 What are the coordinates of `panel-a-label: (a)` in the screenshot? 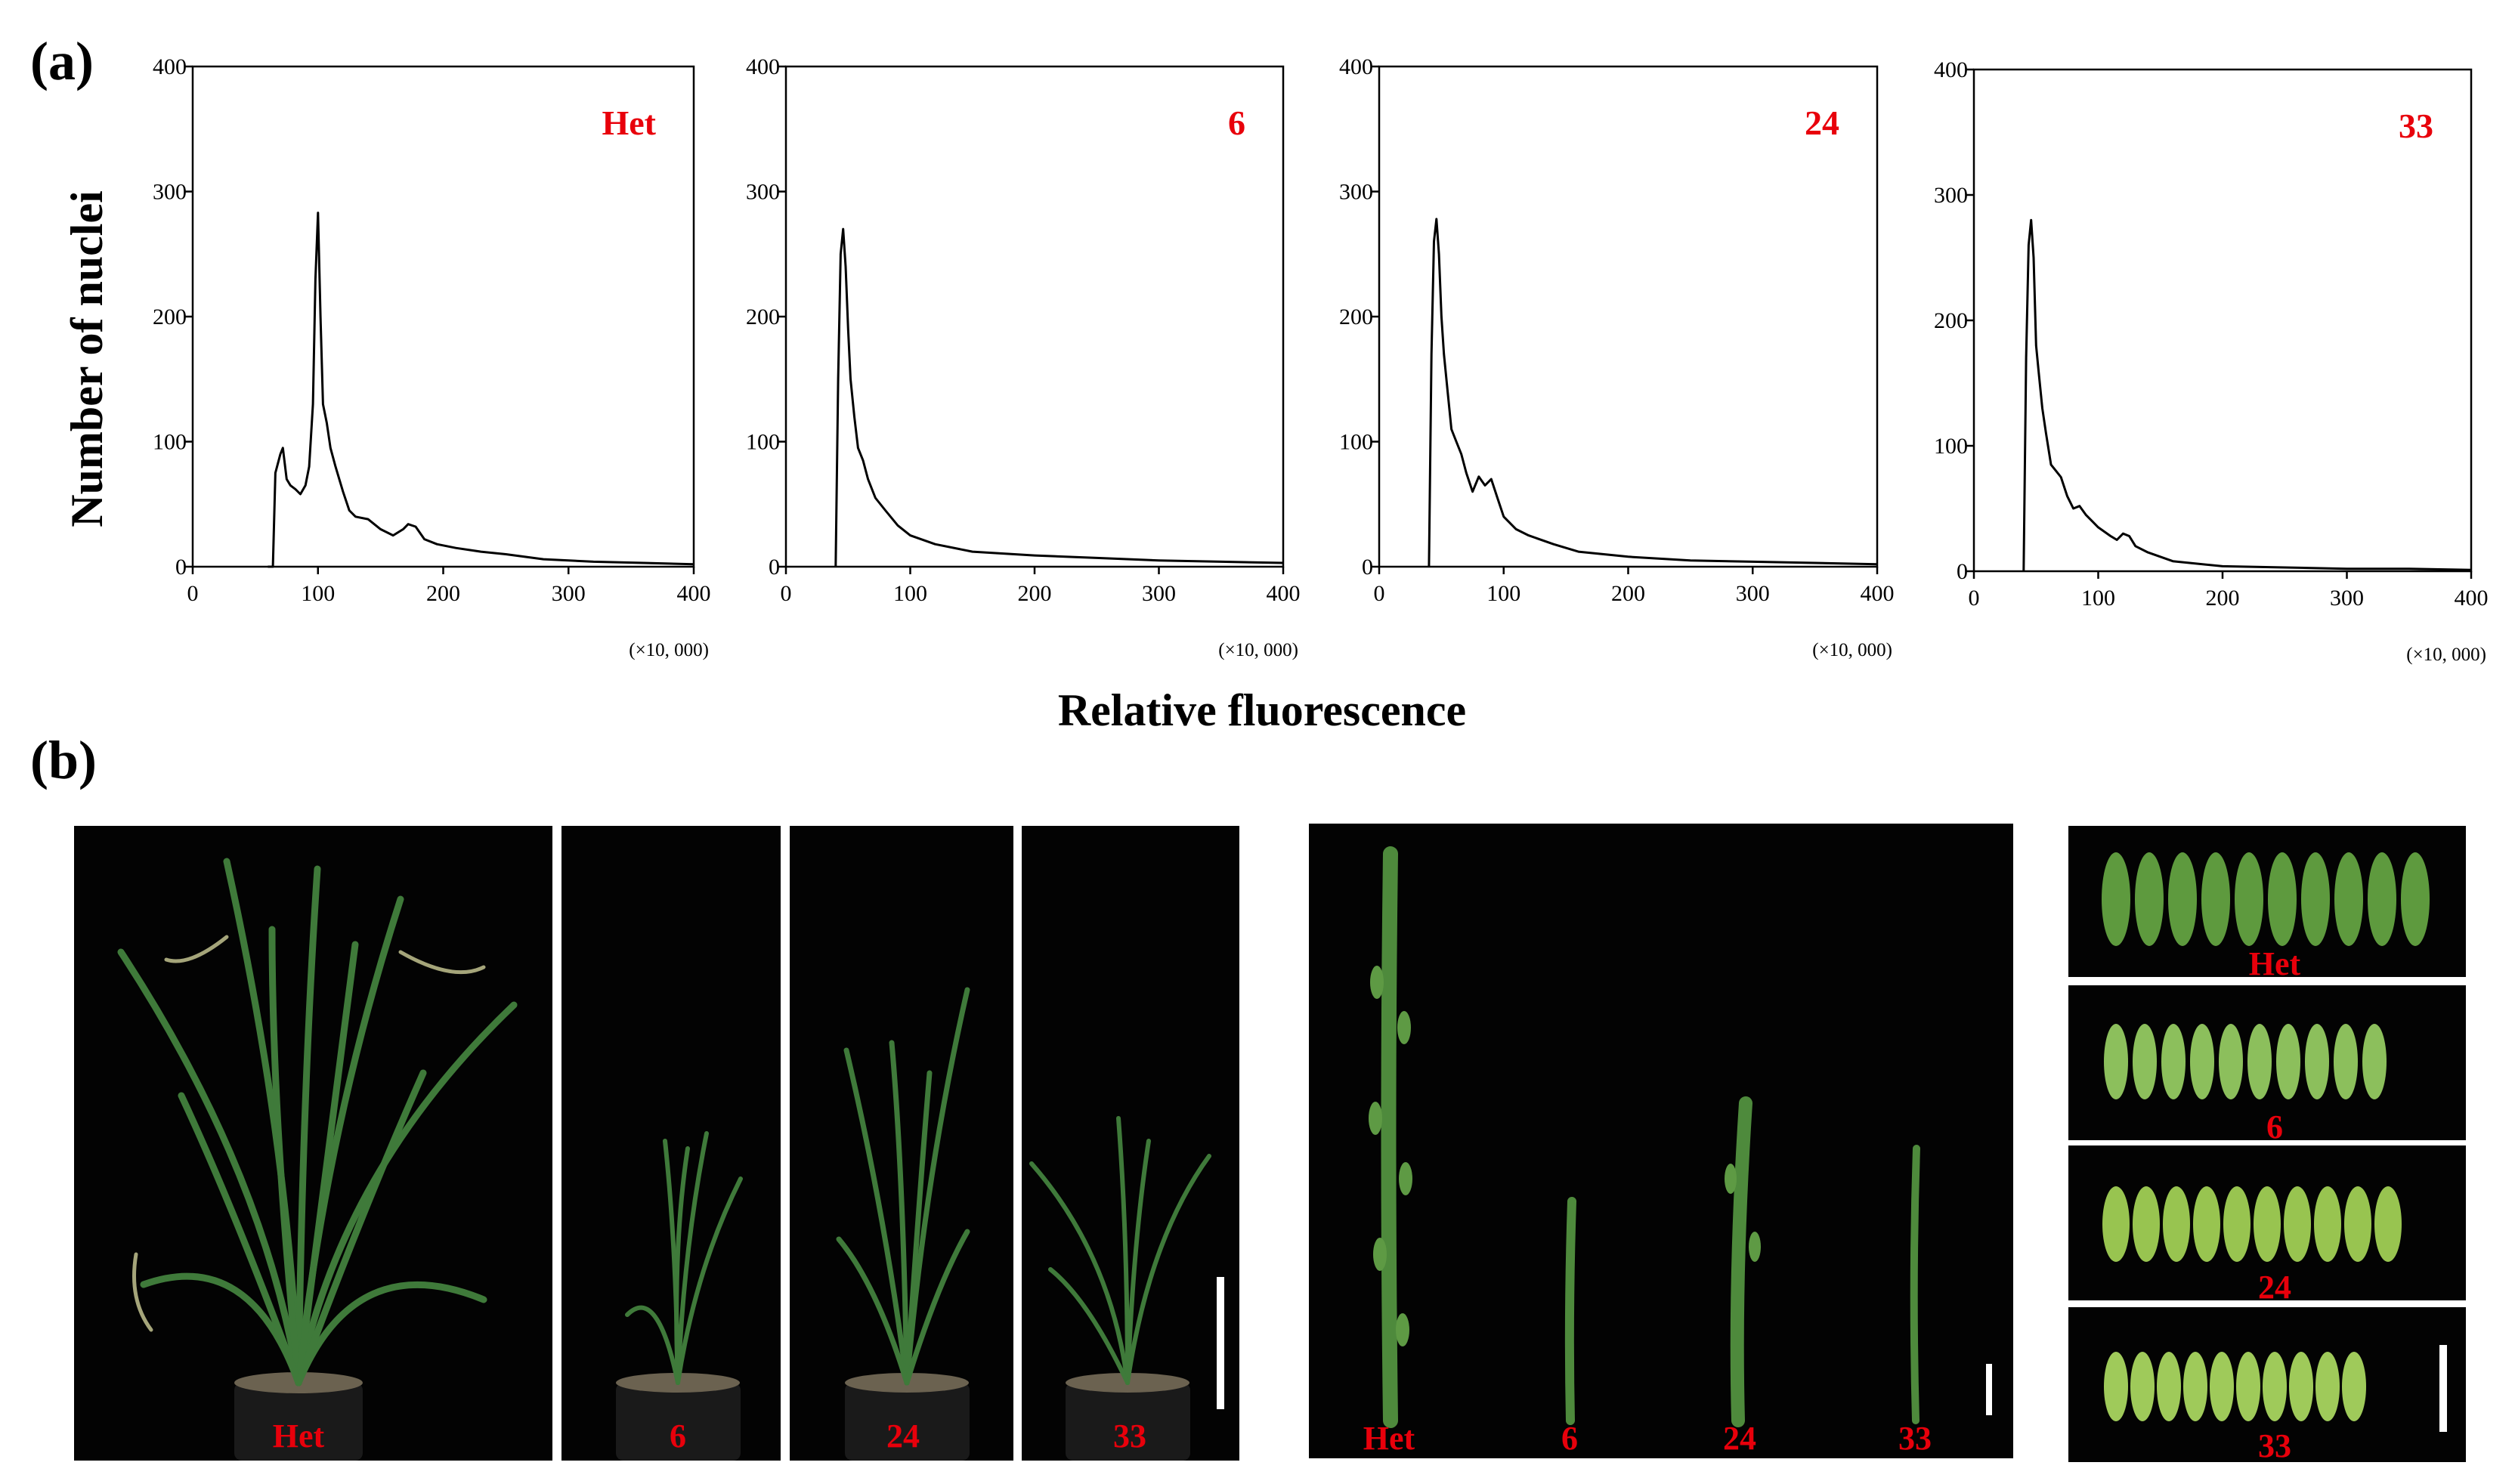 It's located at (62, 61).